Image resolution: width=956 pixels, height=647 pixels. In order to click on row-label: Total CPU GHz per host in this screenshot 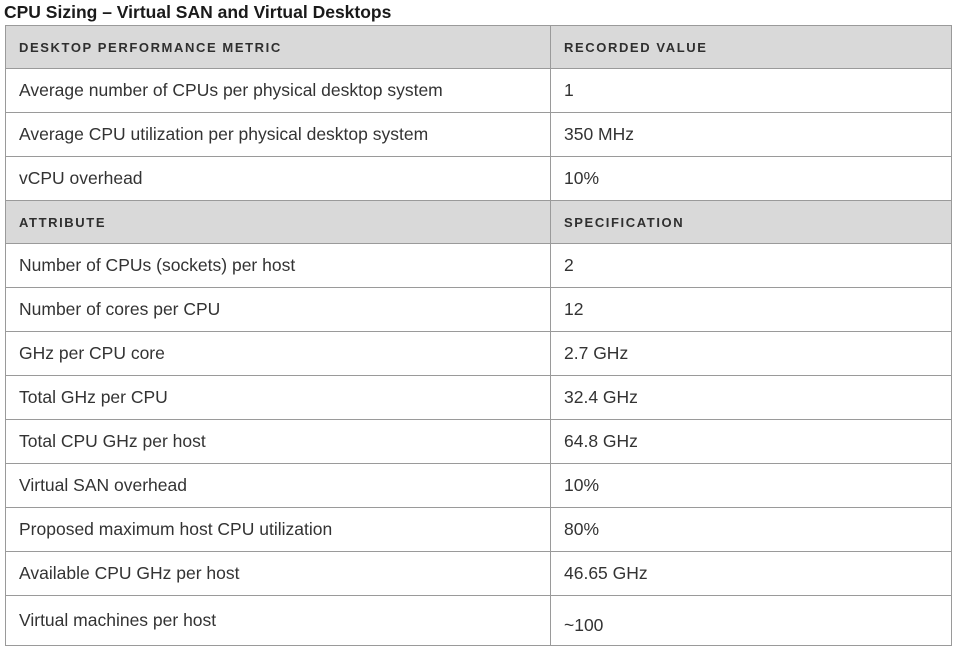, I will do `click(278, 441)`.